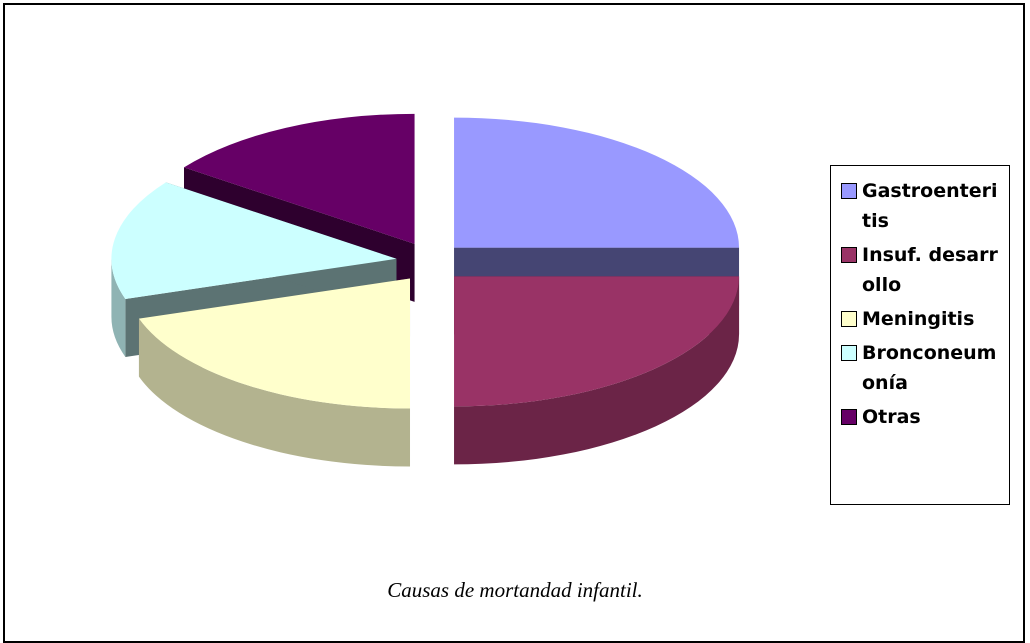 The width and height of the screenshot is (1030, 643). I want to click on legend-entry: Insuf. desarrollo, so click(921, 270).